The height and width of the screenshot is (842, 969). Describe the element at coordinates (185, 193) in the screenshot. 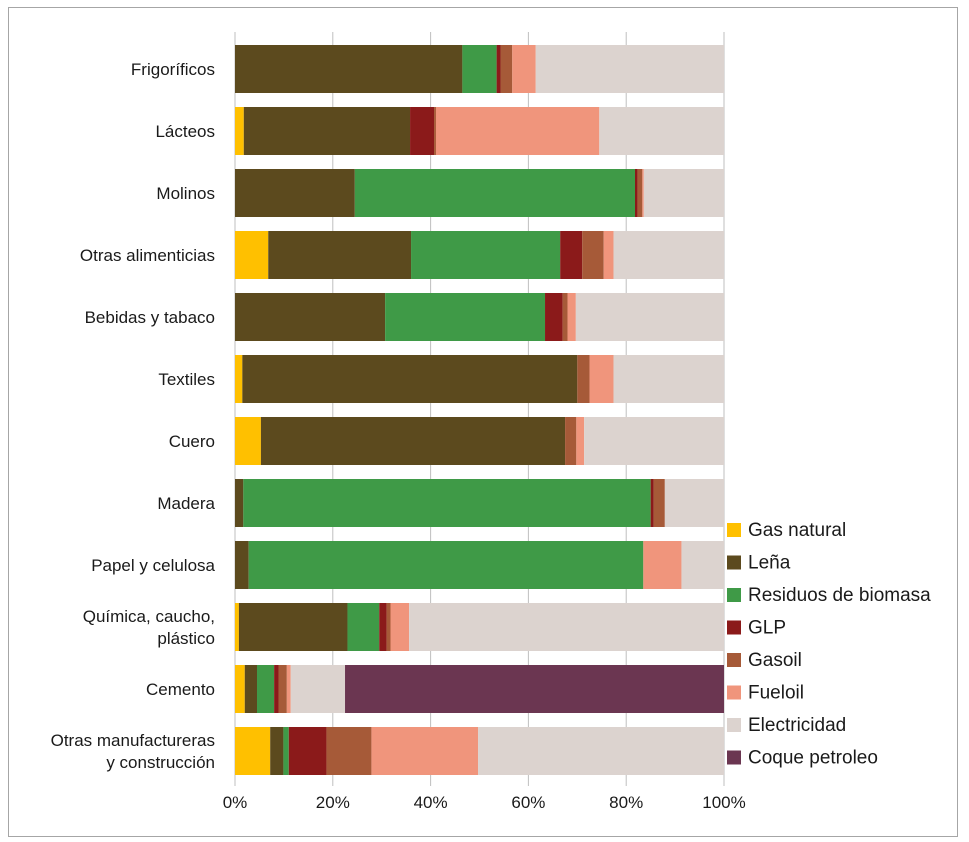

I see `category-label: Molinos` at that location.